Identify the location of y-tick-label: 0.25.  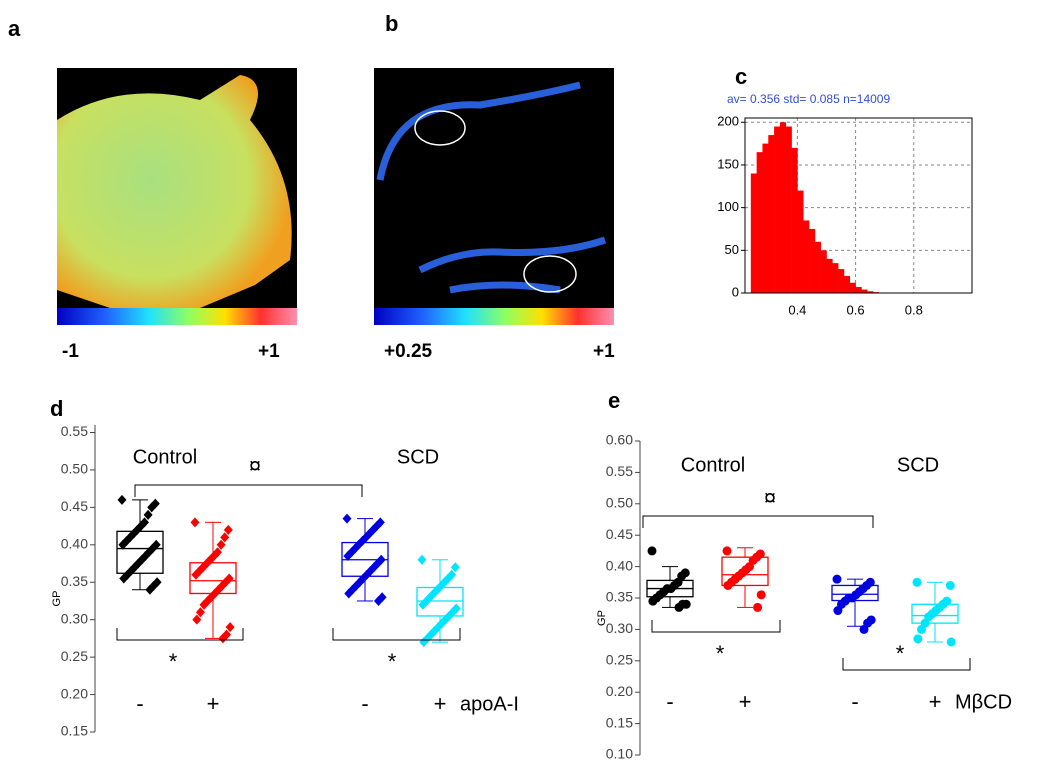
(619, 660).